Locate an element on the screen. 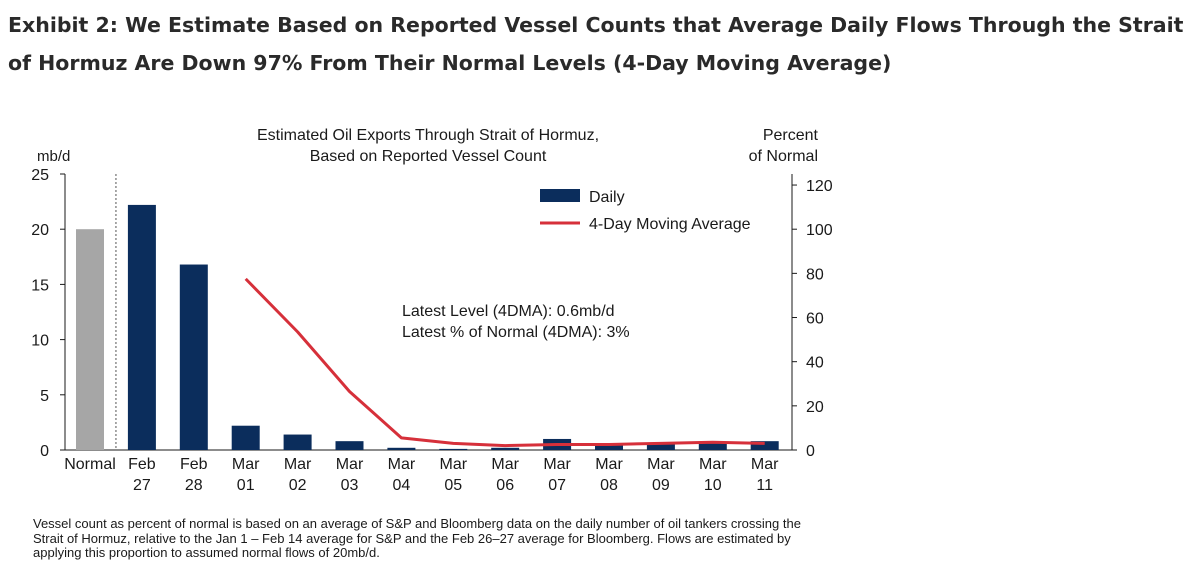 This screenshot has width=1200, height=585. x-tick-label: 04 is located at coordinates (402, 485).